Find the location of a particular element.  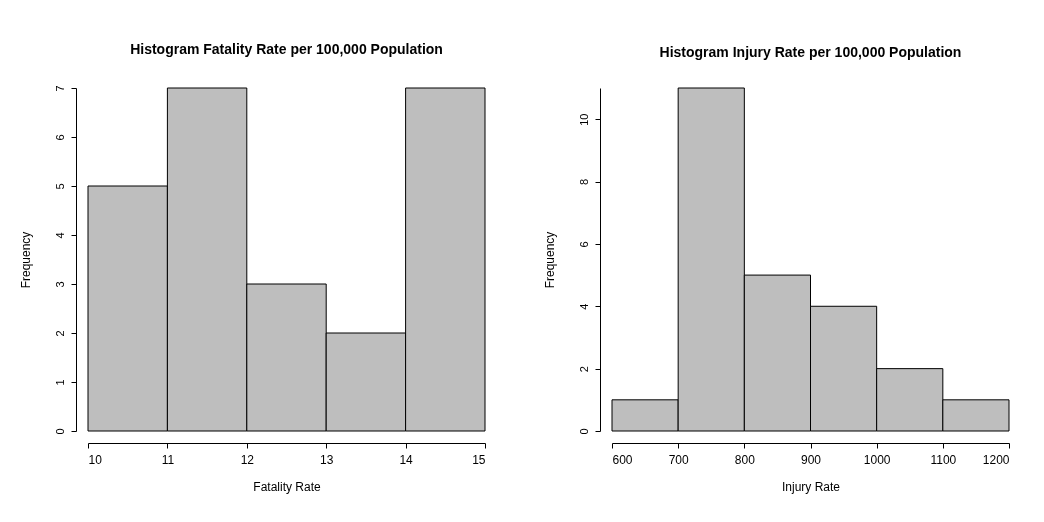

x-tick-label: 1200 is located at coordinates (996, 459).